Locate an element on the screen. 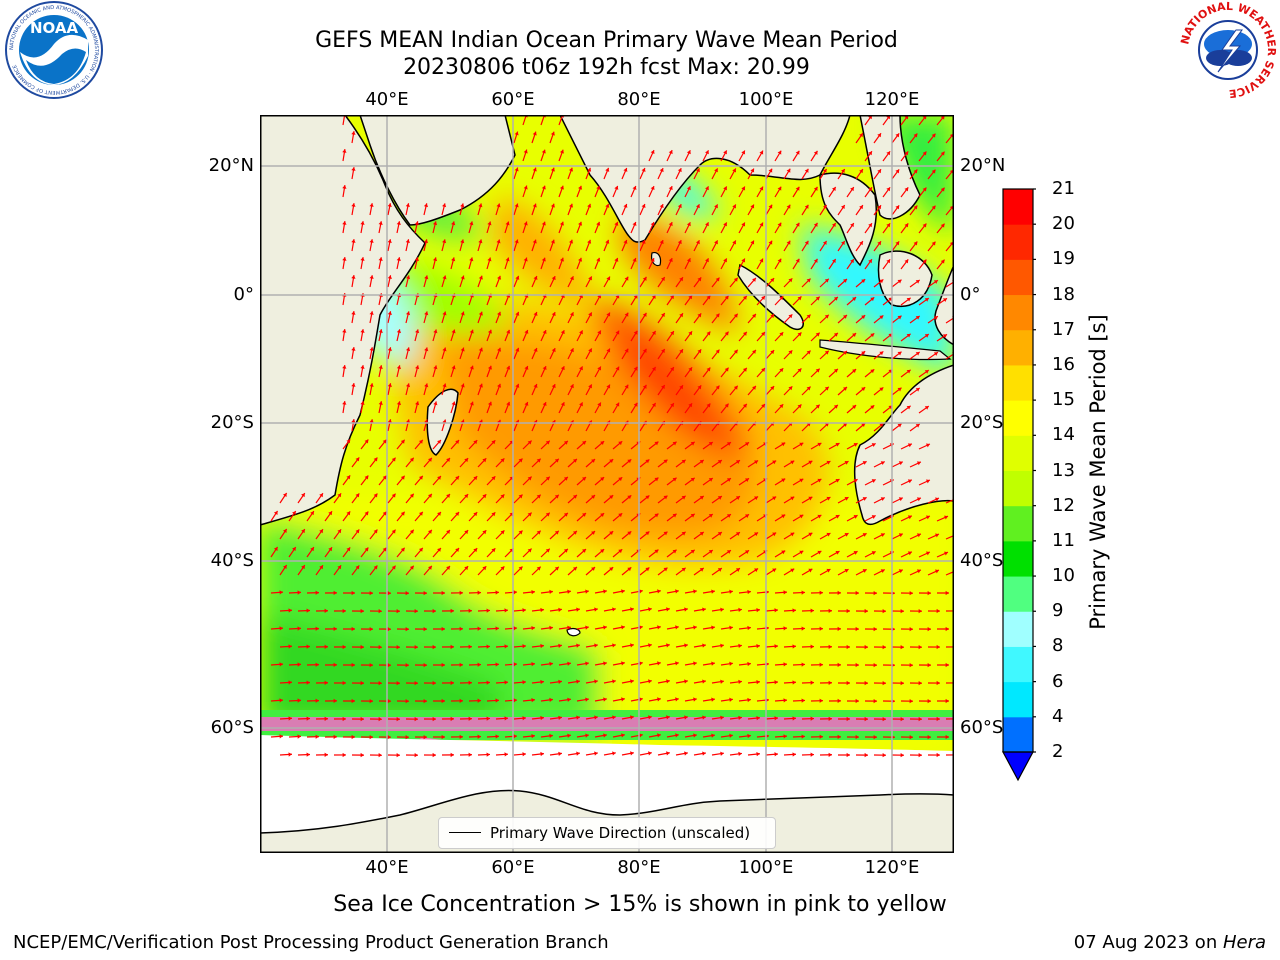 This screenshot has width=1280, height=960. kerguelen-island is located at coordinates (573, 632).